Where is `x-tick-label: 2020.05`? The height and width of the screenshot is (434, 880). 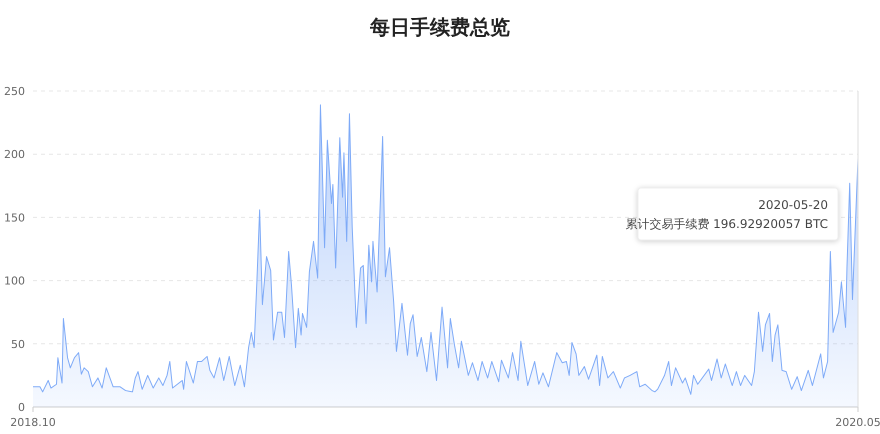
x-tick-label: 2020.05 is located at coordinates (857, 422).